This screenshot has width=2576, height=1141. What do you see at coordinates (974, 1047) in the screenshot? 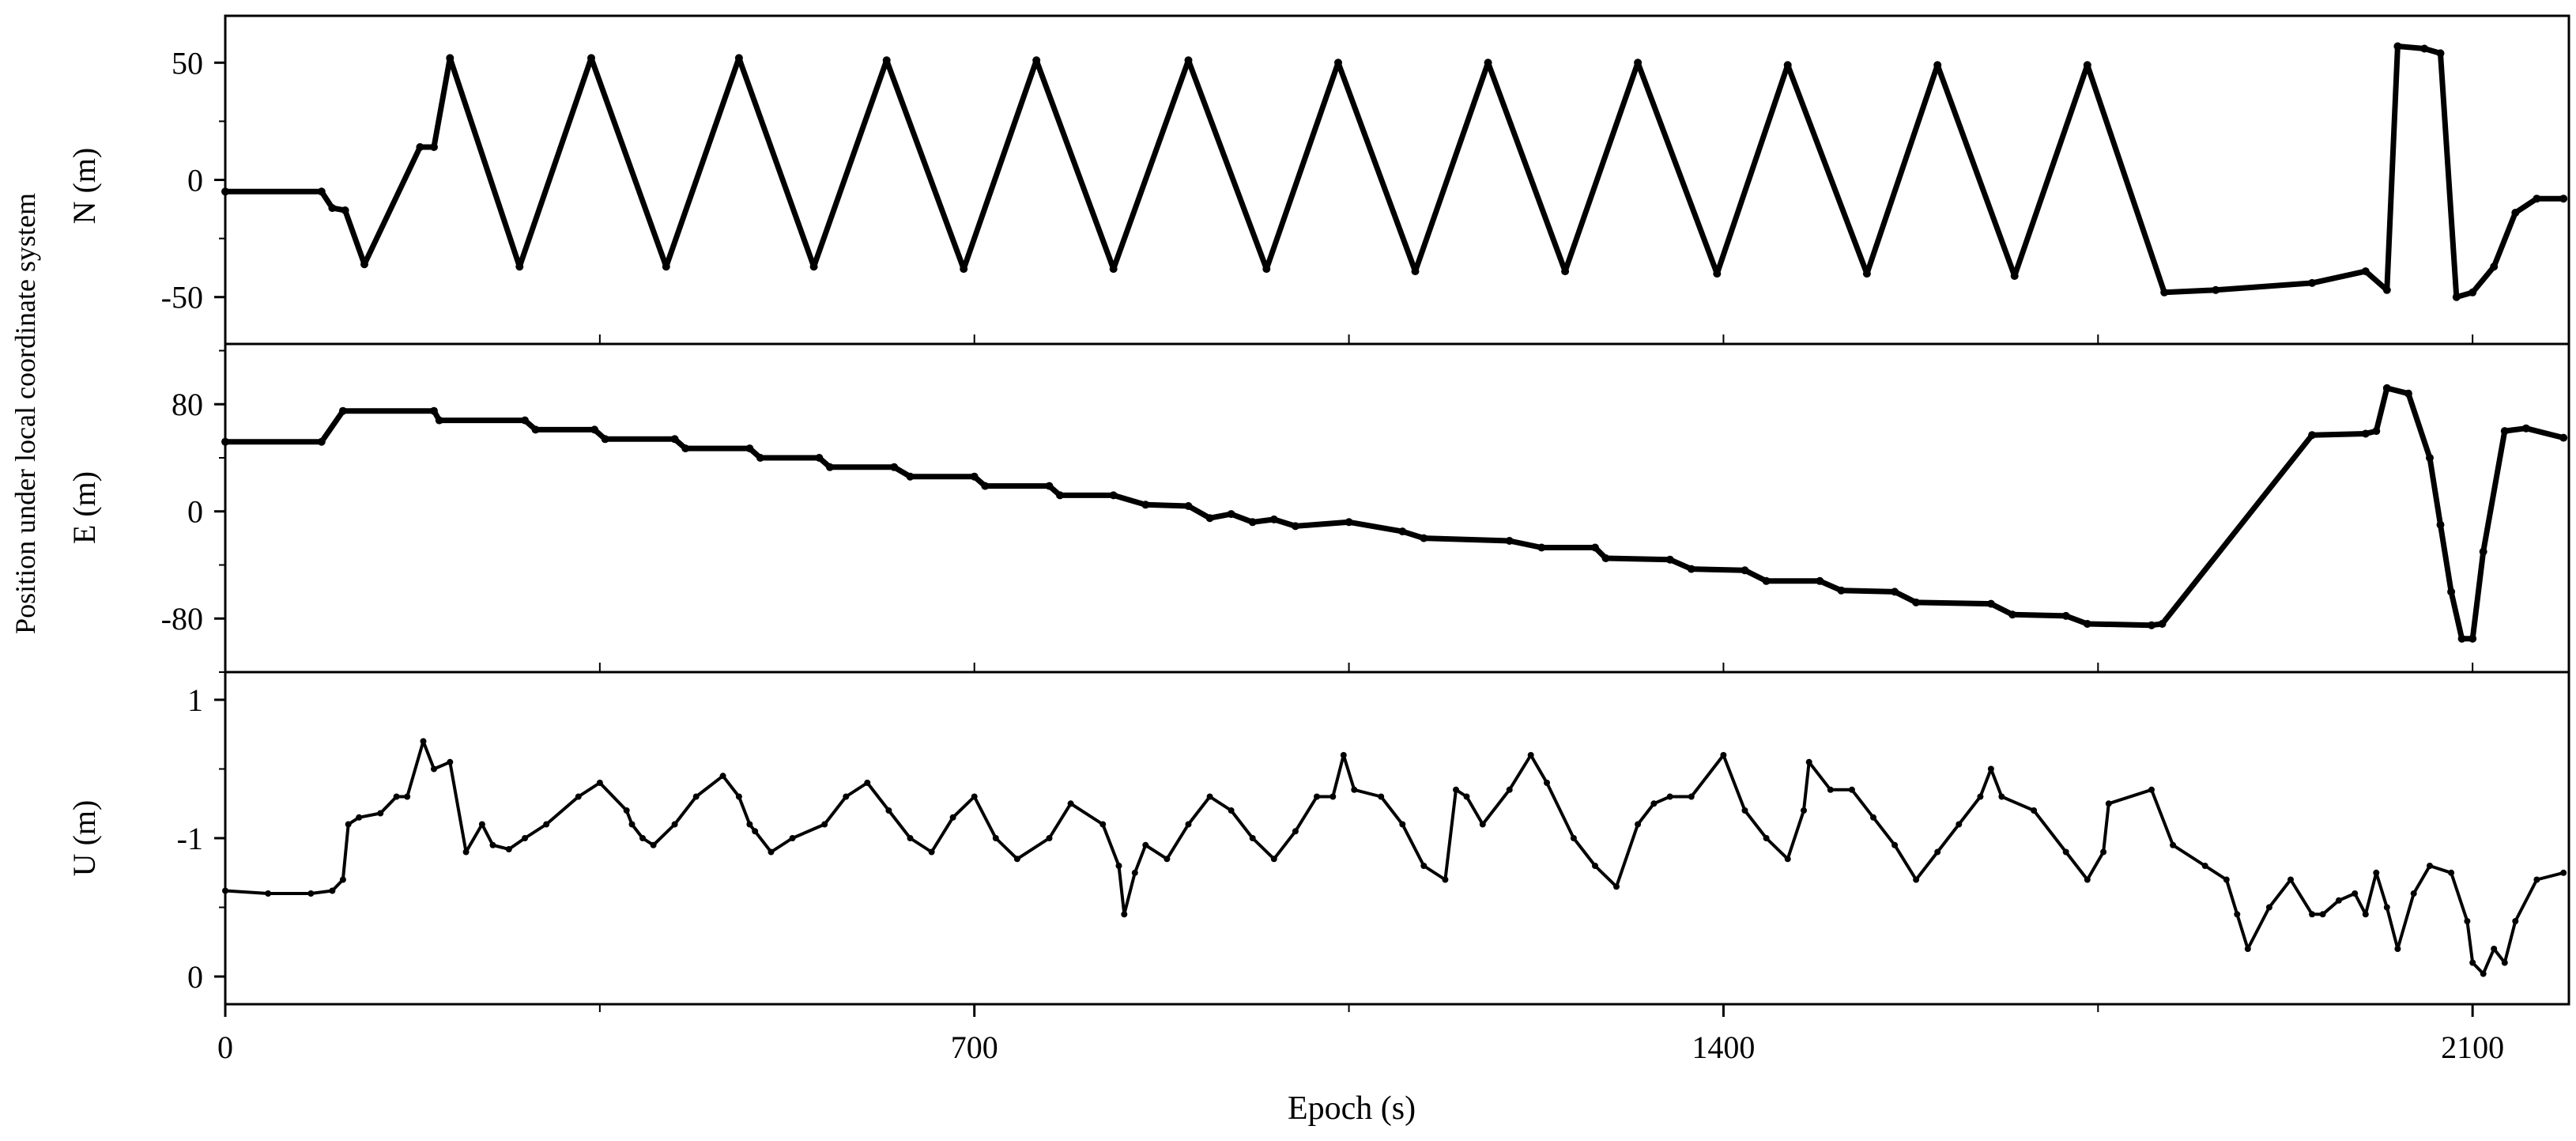
I see `x-tick-label: 700` at bounding box center [974, 1047].